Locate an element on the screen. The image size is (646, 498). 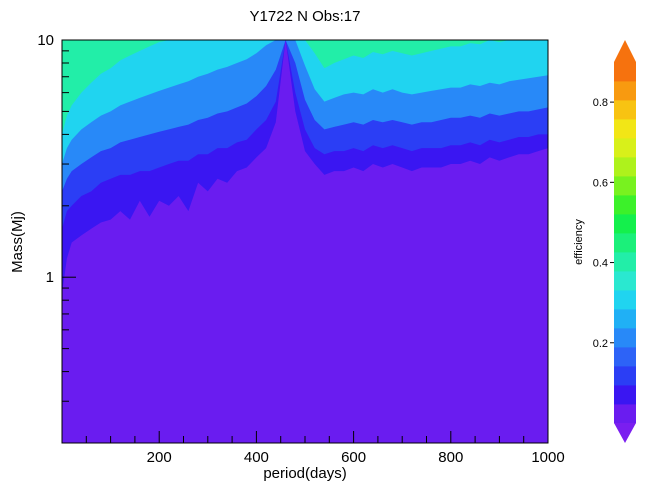
x-tick-label: 200 is located at coordinates (159, 457).